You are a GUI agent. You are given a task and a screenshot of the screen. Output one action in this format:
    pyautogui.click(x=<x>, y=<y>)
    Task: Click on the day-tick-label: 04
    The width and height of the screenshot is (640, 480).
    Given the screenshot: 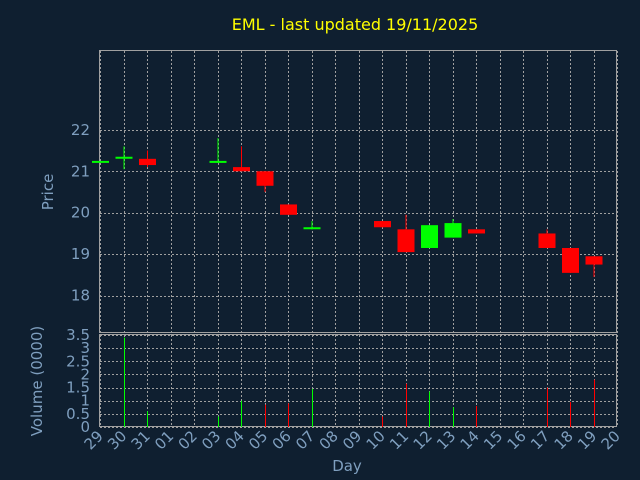 What is the action you would take?
    pyautogui.click(x=235, y=440)
    